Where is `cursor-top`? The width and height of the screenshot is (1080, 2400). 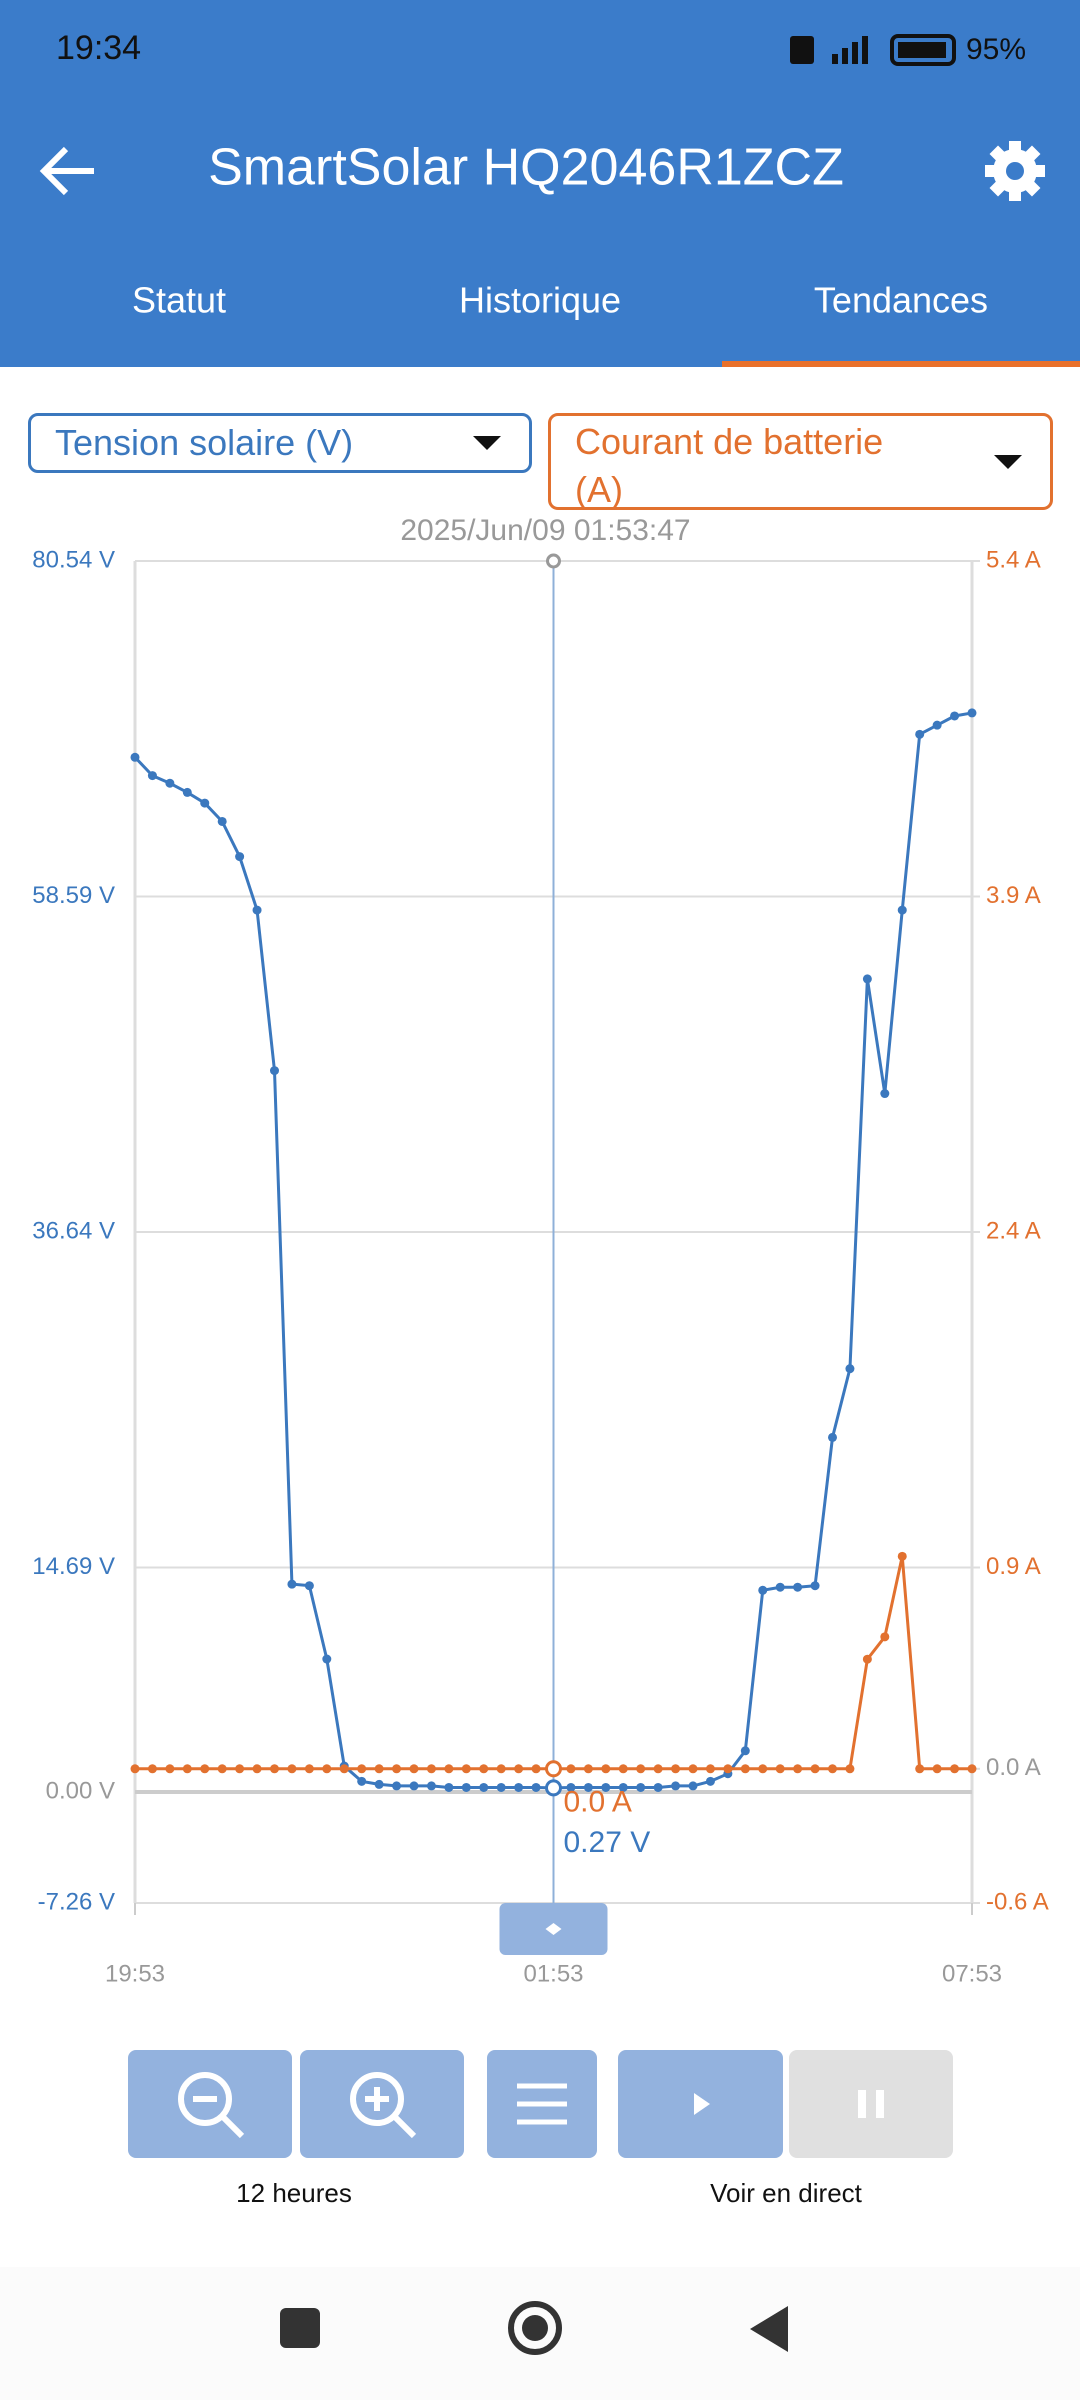
cursor-top is located at coordinates (553, 561).